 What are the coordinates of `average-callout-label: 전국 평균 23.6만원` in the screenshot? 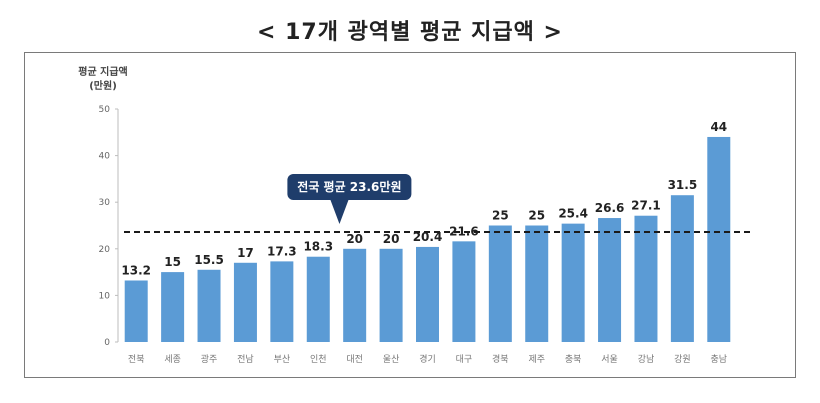 It's located at (349, 186).